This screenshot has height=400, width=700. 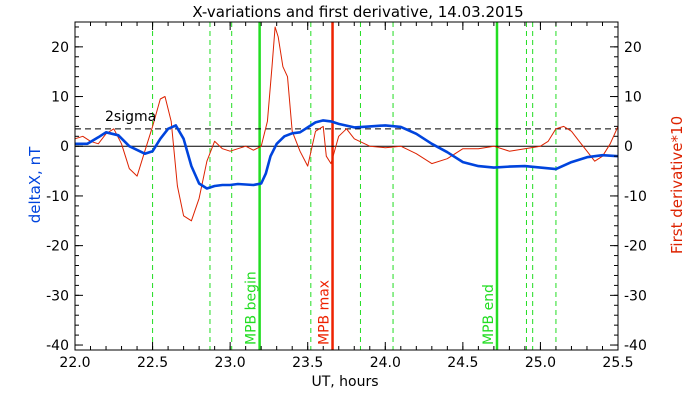 I want to click on x-tick-label-3: 23.5, so click(x=307, y=363).